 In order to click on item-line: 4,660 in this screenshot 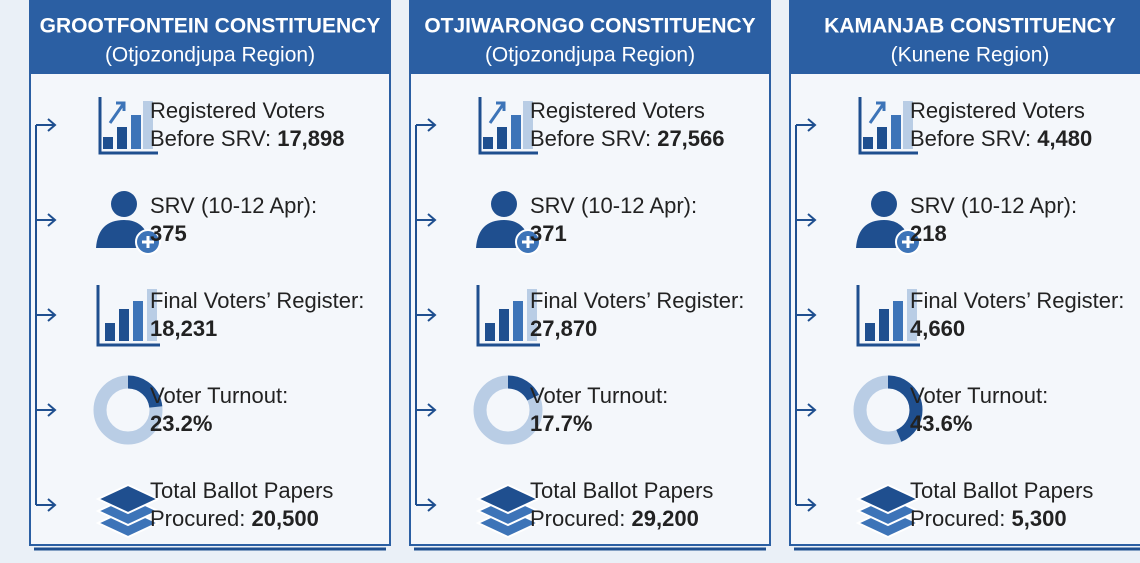, I will do `click(937, 328)`.